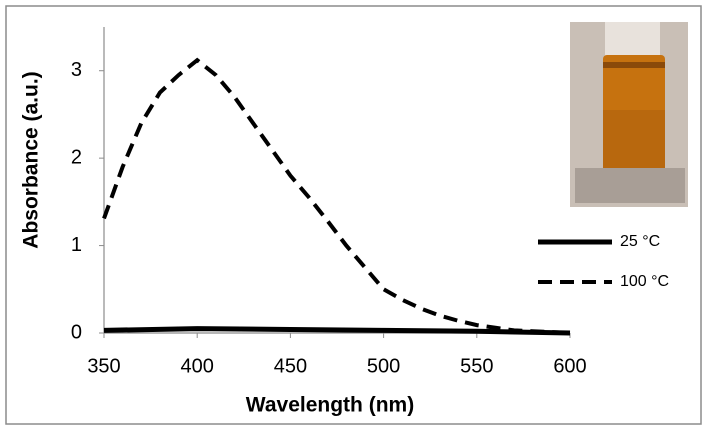 The height and width of the screenshot is (436, 707). What do you see at coordinates (197, 366) in the screenshot?
I see `x-tick-label: 400` at bounding box center [197, 366].